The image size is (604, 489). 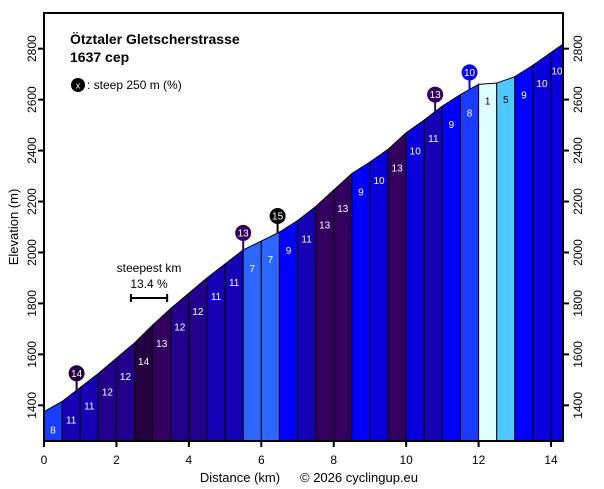 I want to click on x-tick-label: 12, so click(x=479, y=460).